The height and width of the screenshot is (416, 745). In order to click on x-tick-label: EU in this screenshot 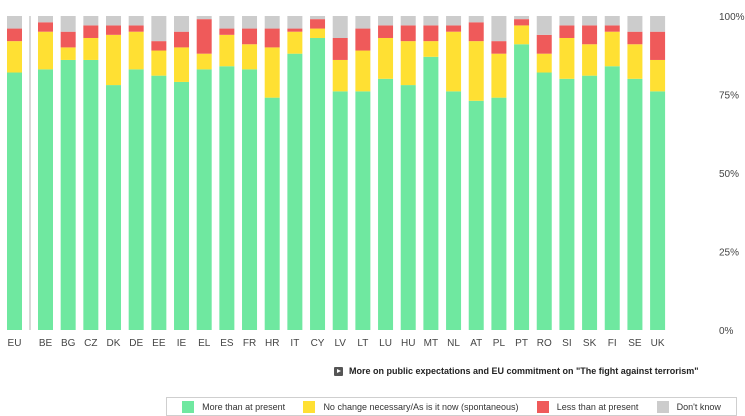, I will do `click(15, 343)`.